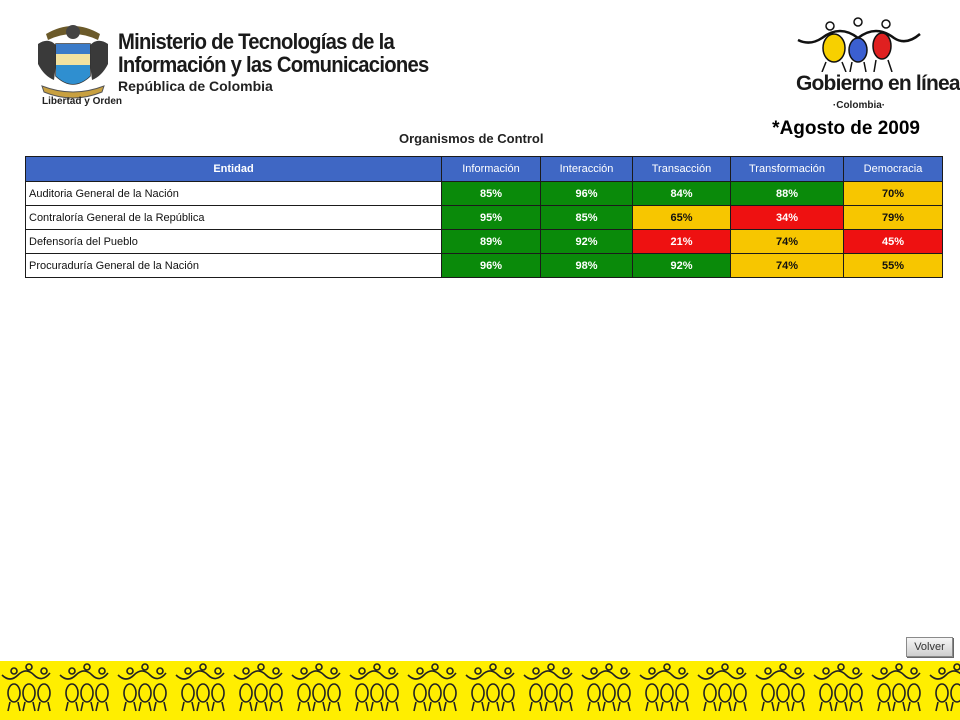 Image resolution: width=960 pixels, height=720 pixels. What do you see at coordinates (893, 217) in the screenshot?
I see `score-cell: 79%` at bounding box center [893, 217].